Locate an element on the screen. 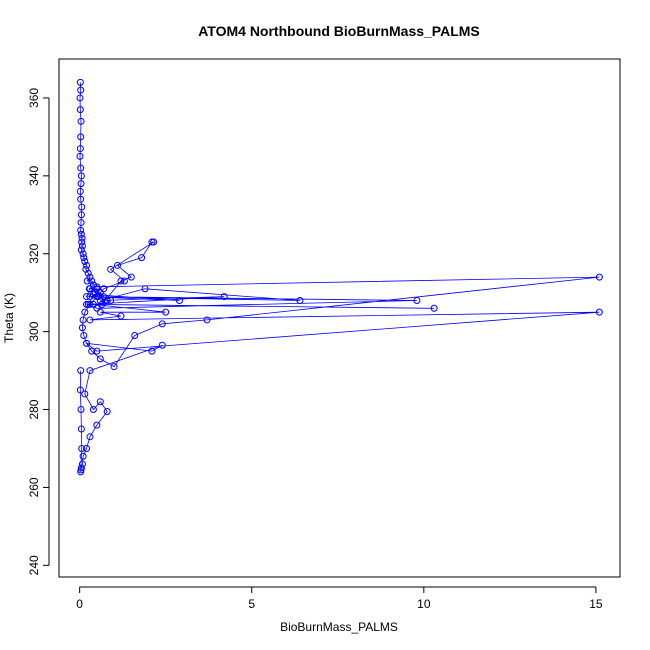  y-tick-label: 300 is located at coordinates (34, 331).